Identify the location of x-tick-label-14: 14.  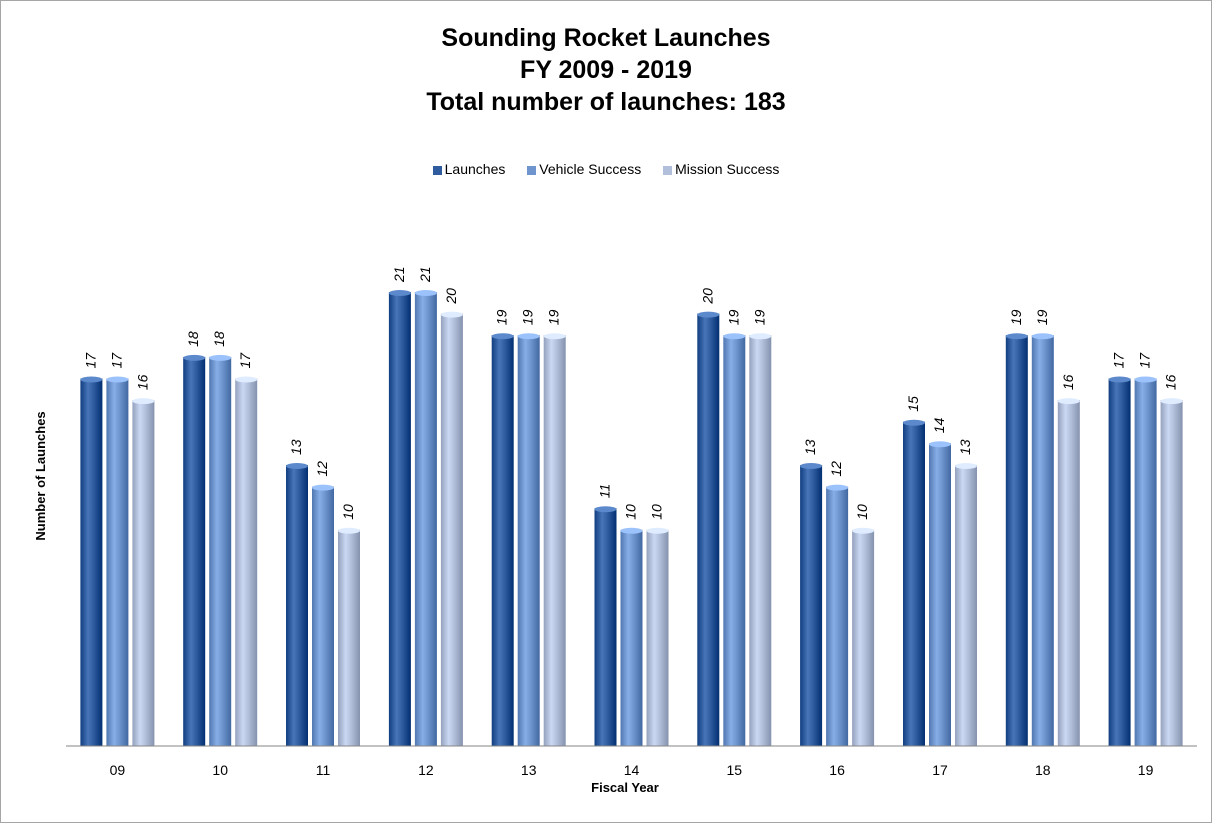
(632, 770).